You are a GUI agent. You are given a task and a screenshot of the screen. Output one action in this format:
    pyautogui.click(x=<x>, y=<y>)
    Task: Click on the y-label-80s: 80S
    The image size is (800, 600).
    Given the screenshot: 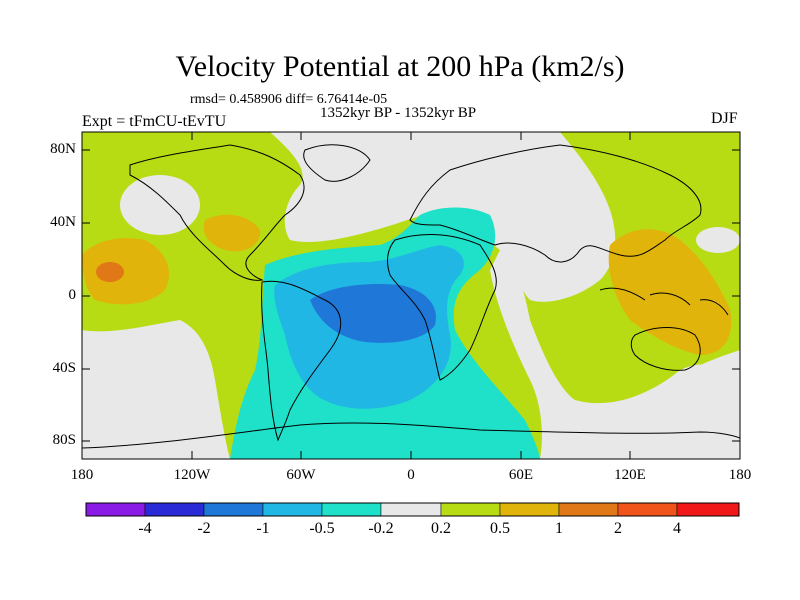 What is the action you would take?
    pyautogui.click(x=64, y=440)
    